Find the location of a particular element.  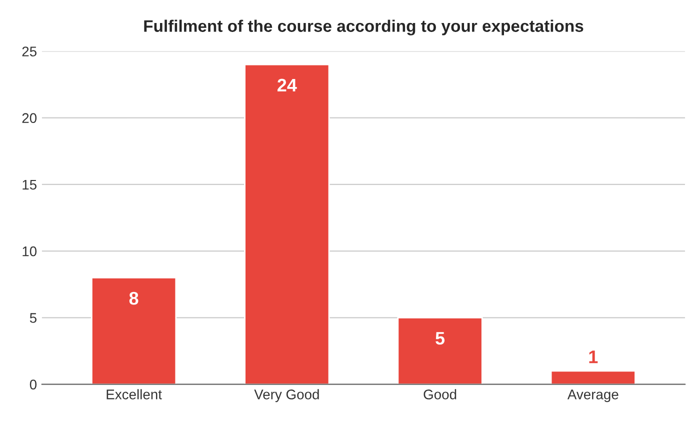

x-tick-label: Good is located at coordinates (440, 394).